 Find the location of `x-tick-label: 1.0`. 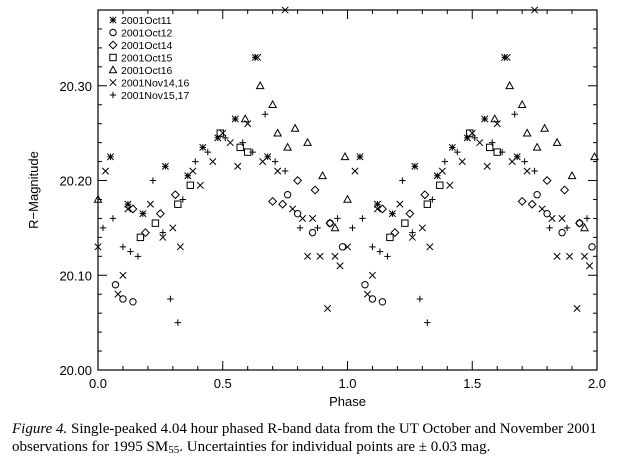

x-tick-label: 1.0 is located at coordinates (347, 383).